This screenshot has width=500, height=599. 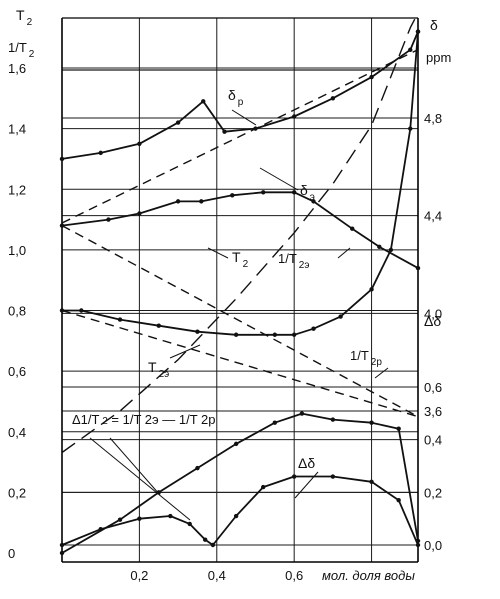 What do you see at coordinates (306, 463) in the screenshot?
I see `series-label-ddelta: Δδ` at bounding box center [306, 463].